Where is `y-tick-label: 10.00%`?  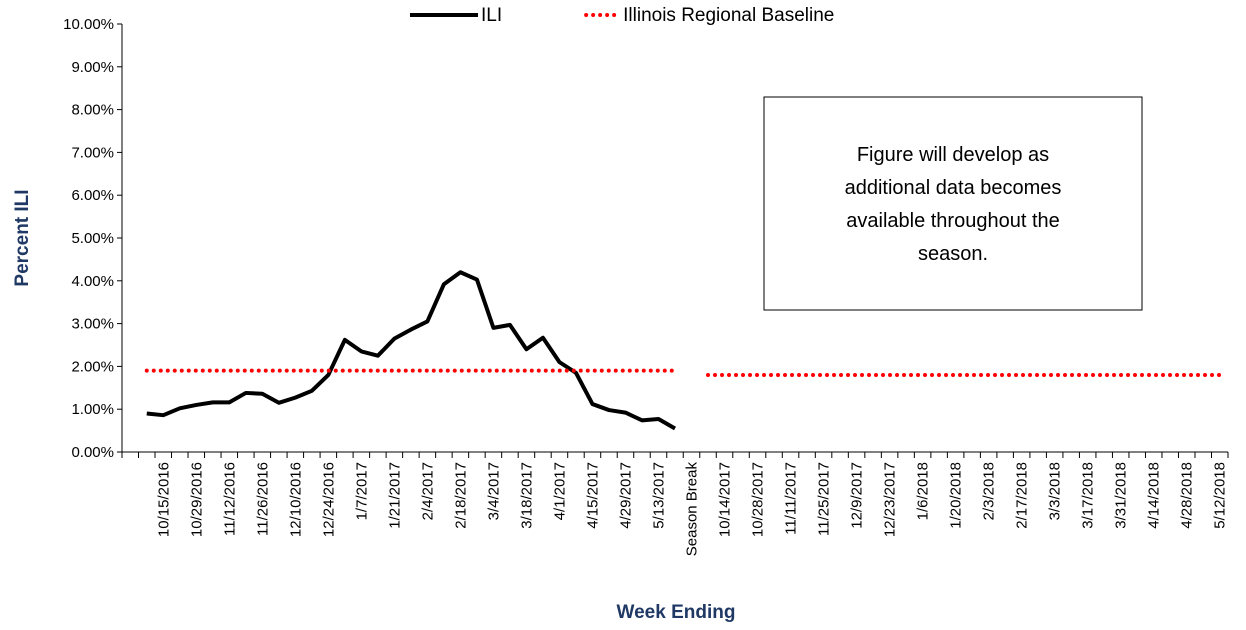
y-tick-label: 10.00% is located at coordinates (88, 24).